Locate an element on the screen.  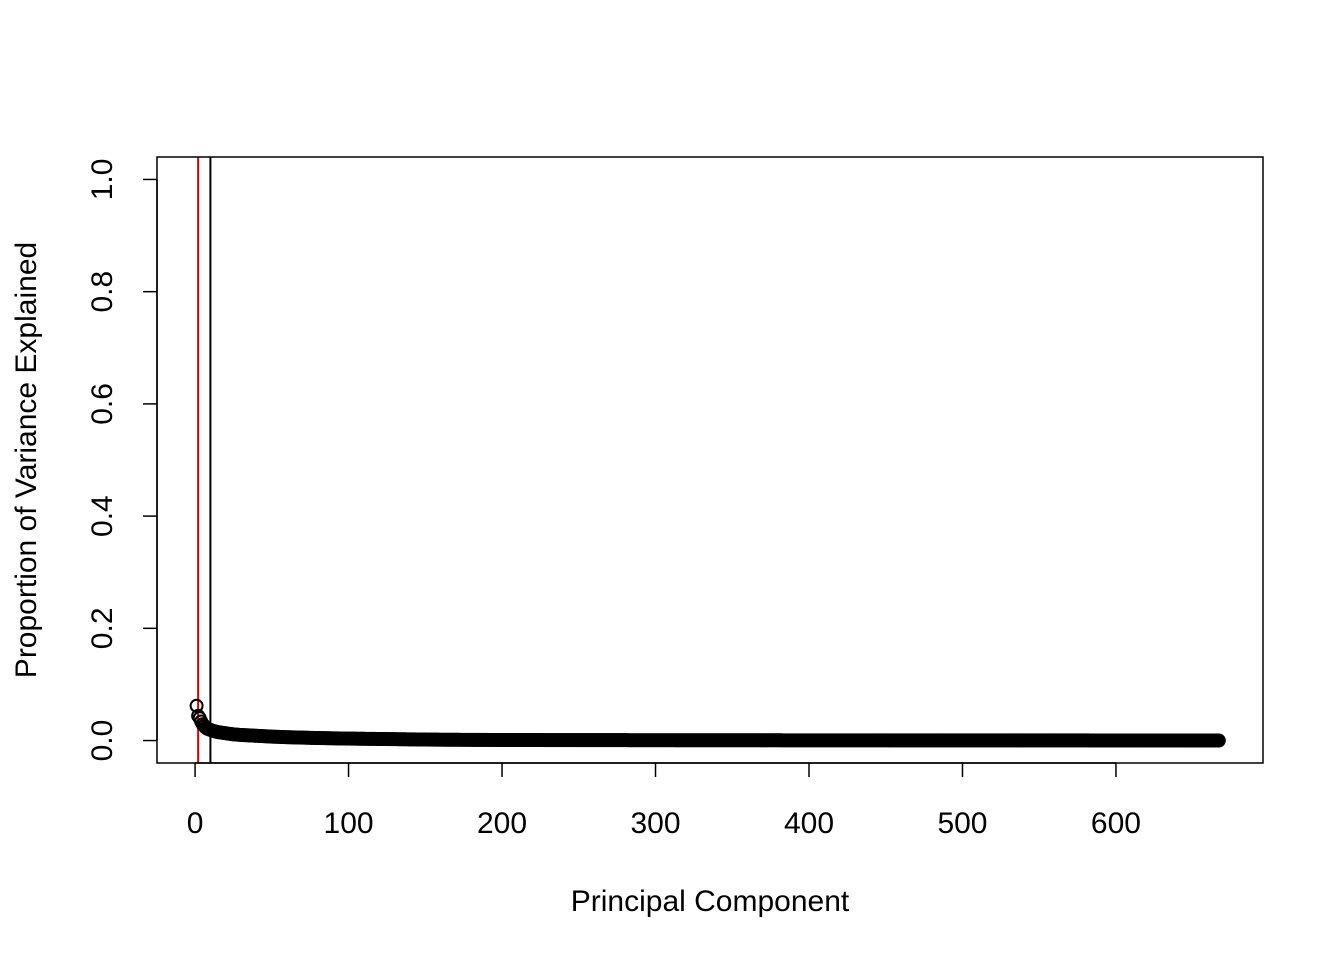
x-tick-label: 500 is located at coordinates (962, 823).